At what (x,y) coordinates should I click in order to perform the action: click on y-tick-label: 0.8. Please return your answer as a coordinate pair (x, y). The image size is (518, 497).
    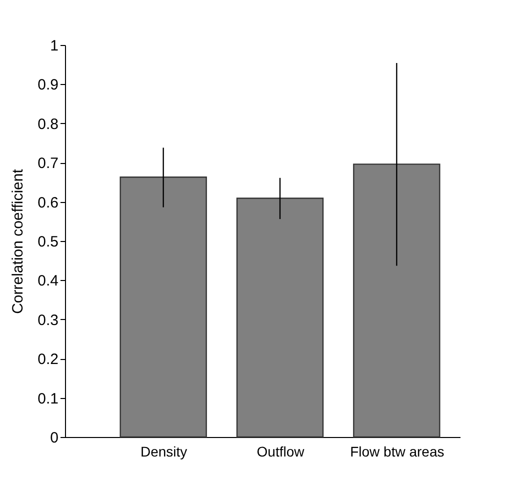
    Looking at the image, I should click on (48, 124).